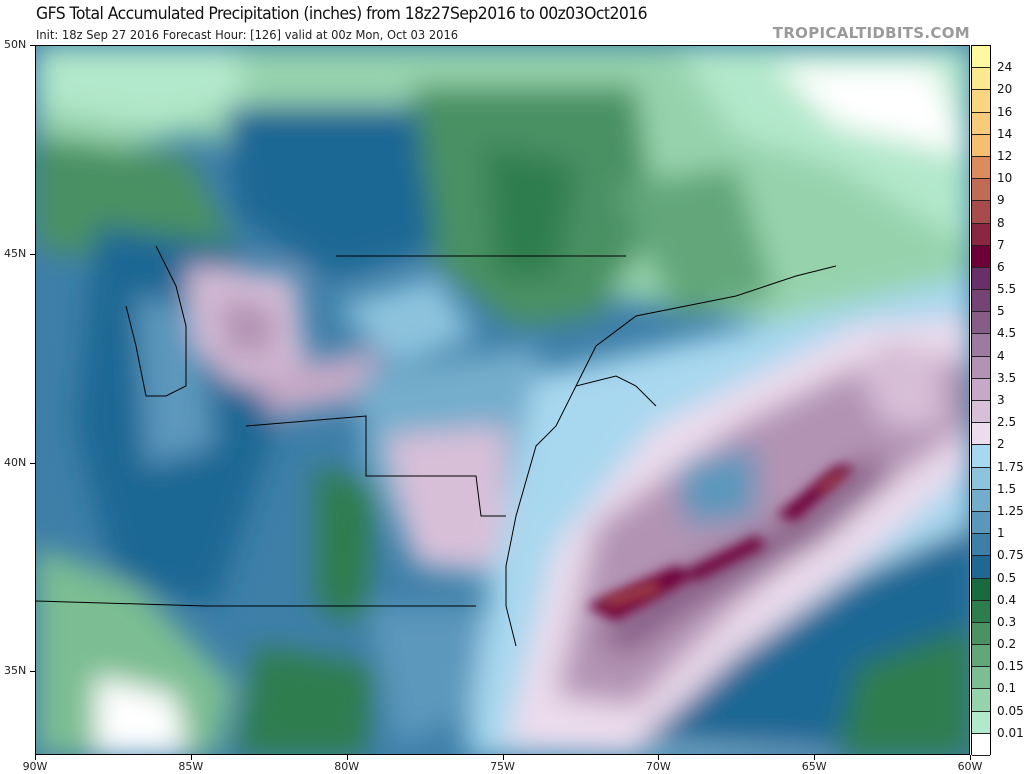 This screenshot has width=1024, height=774. Describe the element at coordinates (1007, 422) in the screenshot. I see `colorbar-label: 2.5` at that location.